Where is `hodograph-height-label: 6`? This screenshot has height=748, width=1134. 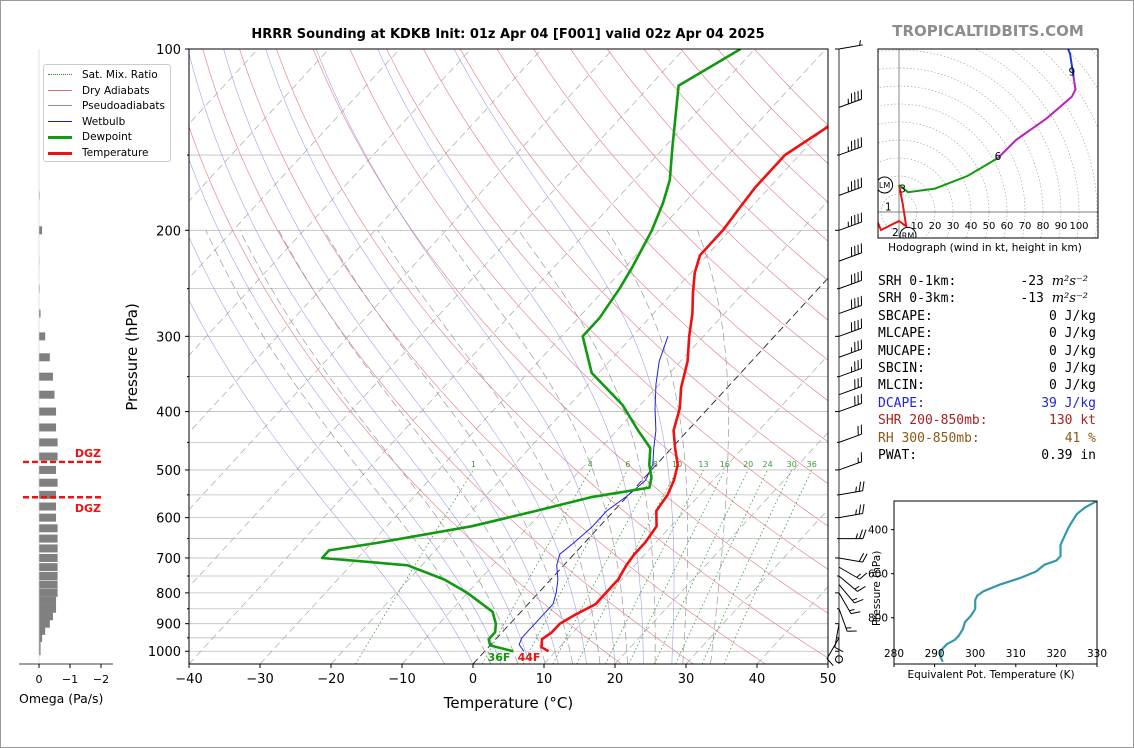
hodograph-height-label: 6 is located at coordinates (998, 157).